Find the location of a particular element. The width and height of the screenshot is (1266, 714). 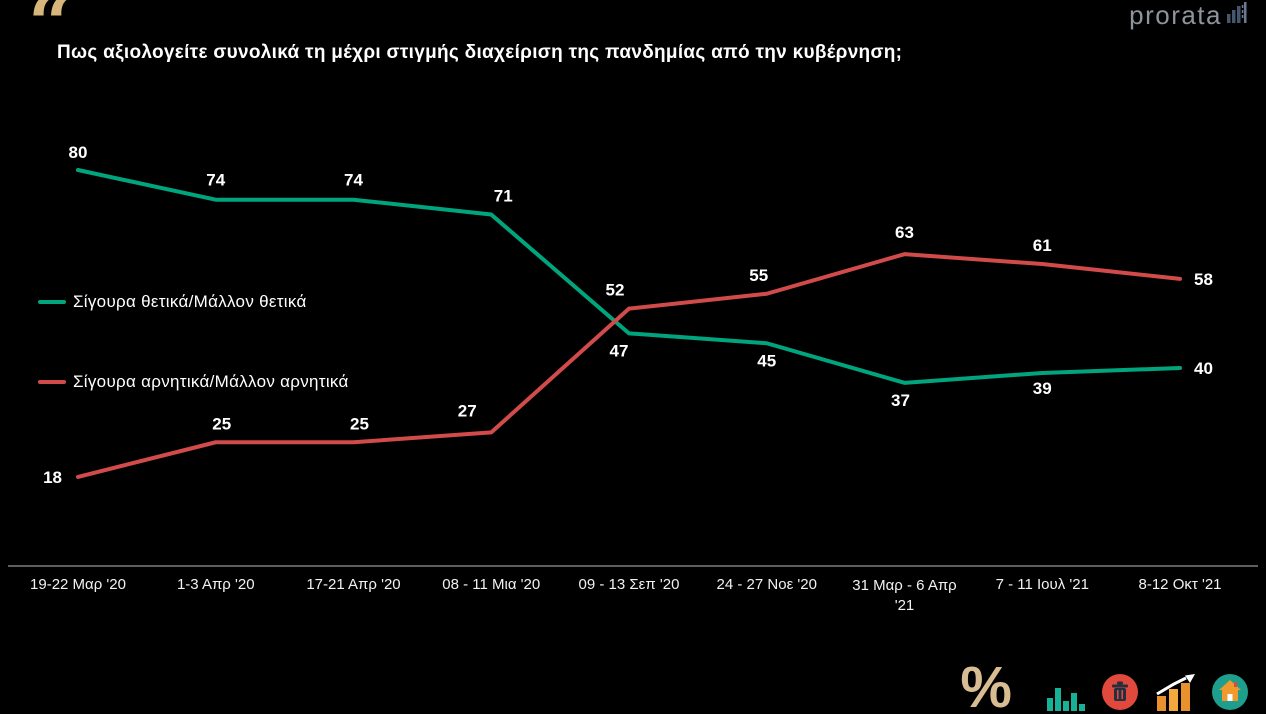

percent-icon: % is located at coordinates (986, 684).